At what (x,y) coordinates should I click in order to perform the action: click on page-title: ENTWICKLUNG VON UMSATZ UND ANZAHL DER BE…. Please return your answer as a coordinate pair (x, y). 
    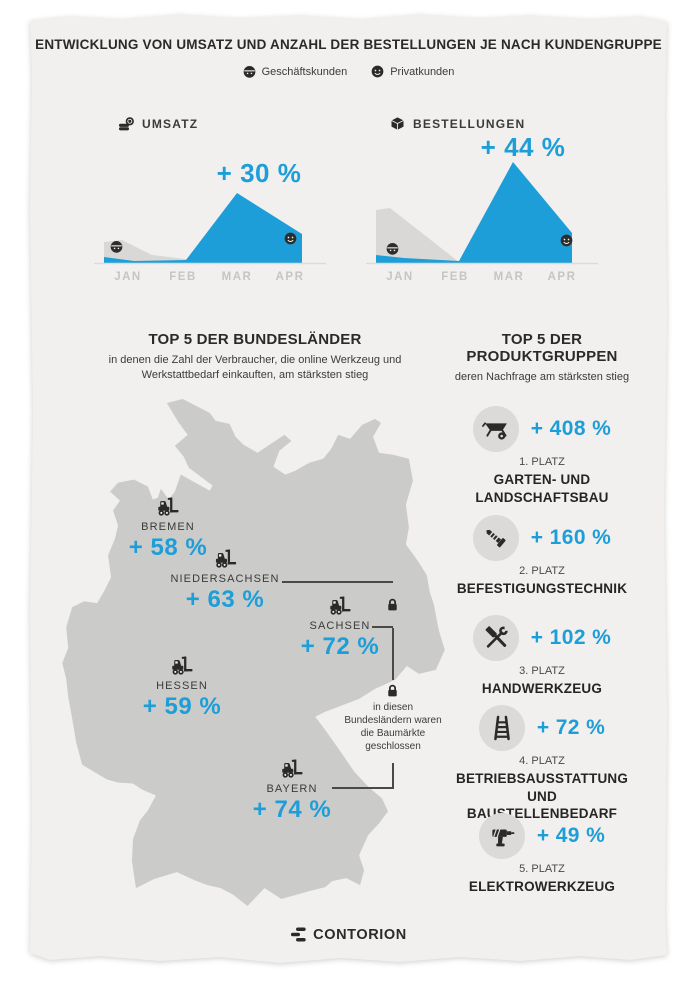
    Looking at the image, I should click on (348, 44).